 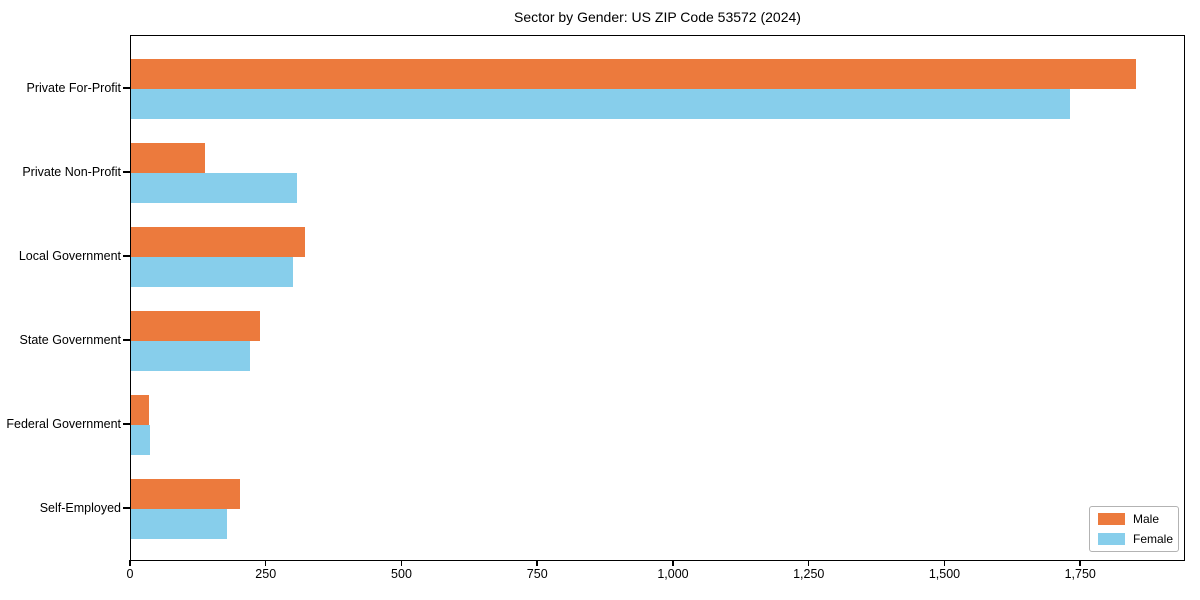 I want to click on female-series-swatch, so click(x=1111, y=539).